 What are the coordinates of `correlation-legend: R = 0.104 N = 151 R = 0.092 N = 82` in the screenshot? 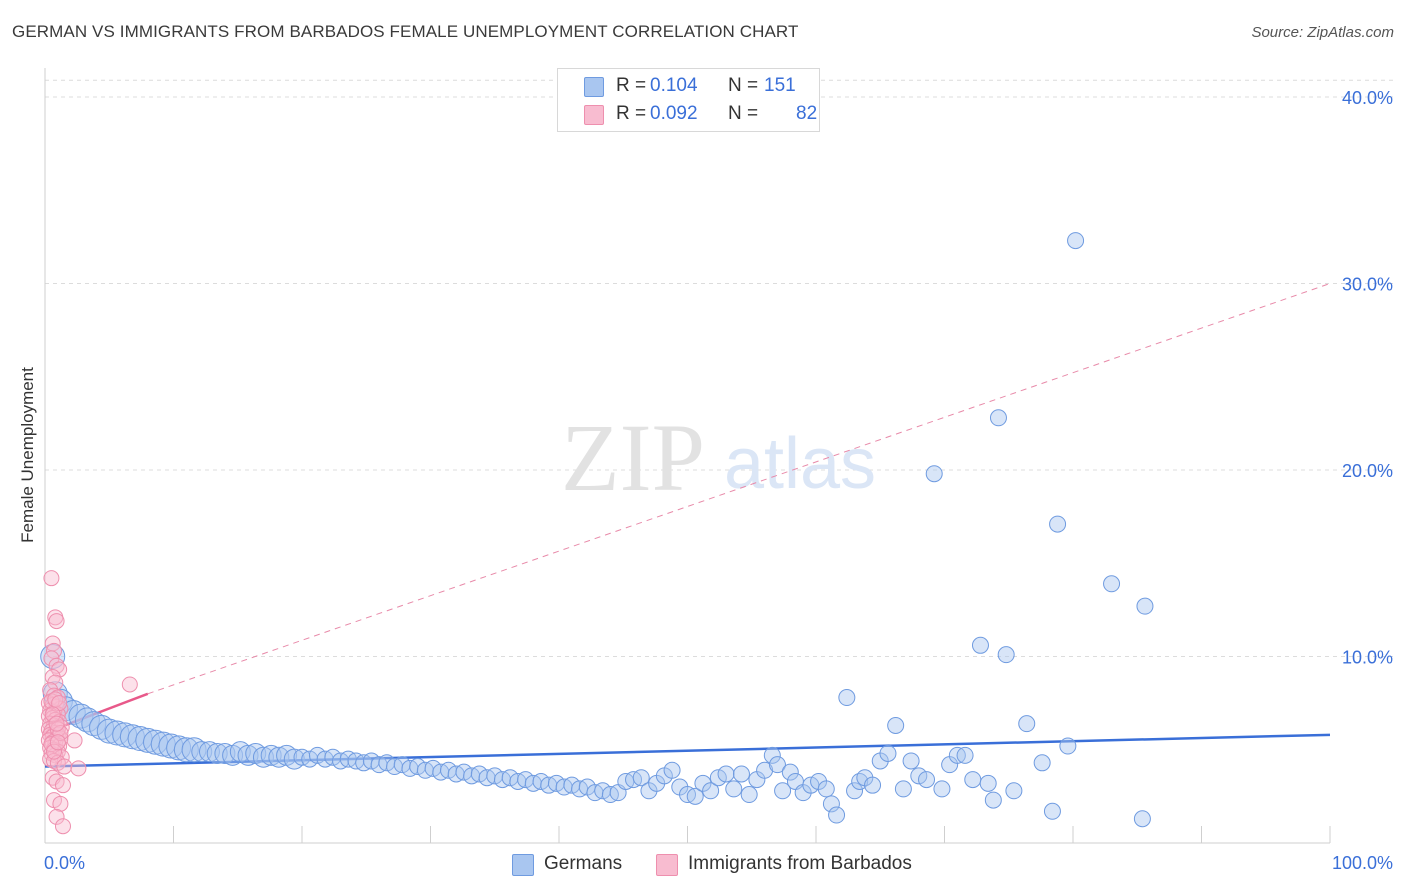 It's located at (688, 100).